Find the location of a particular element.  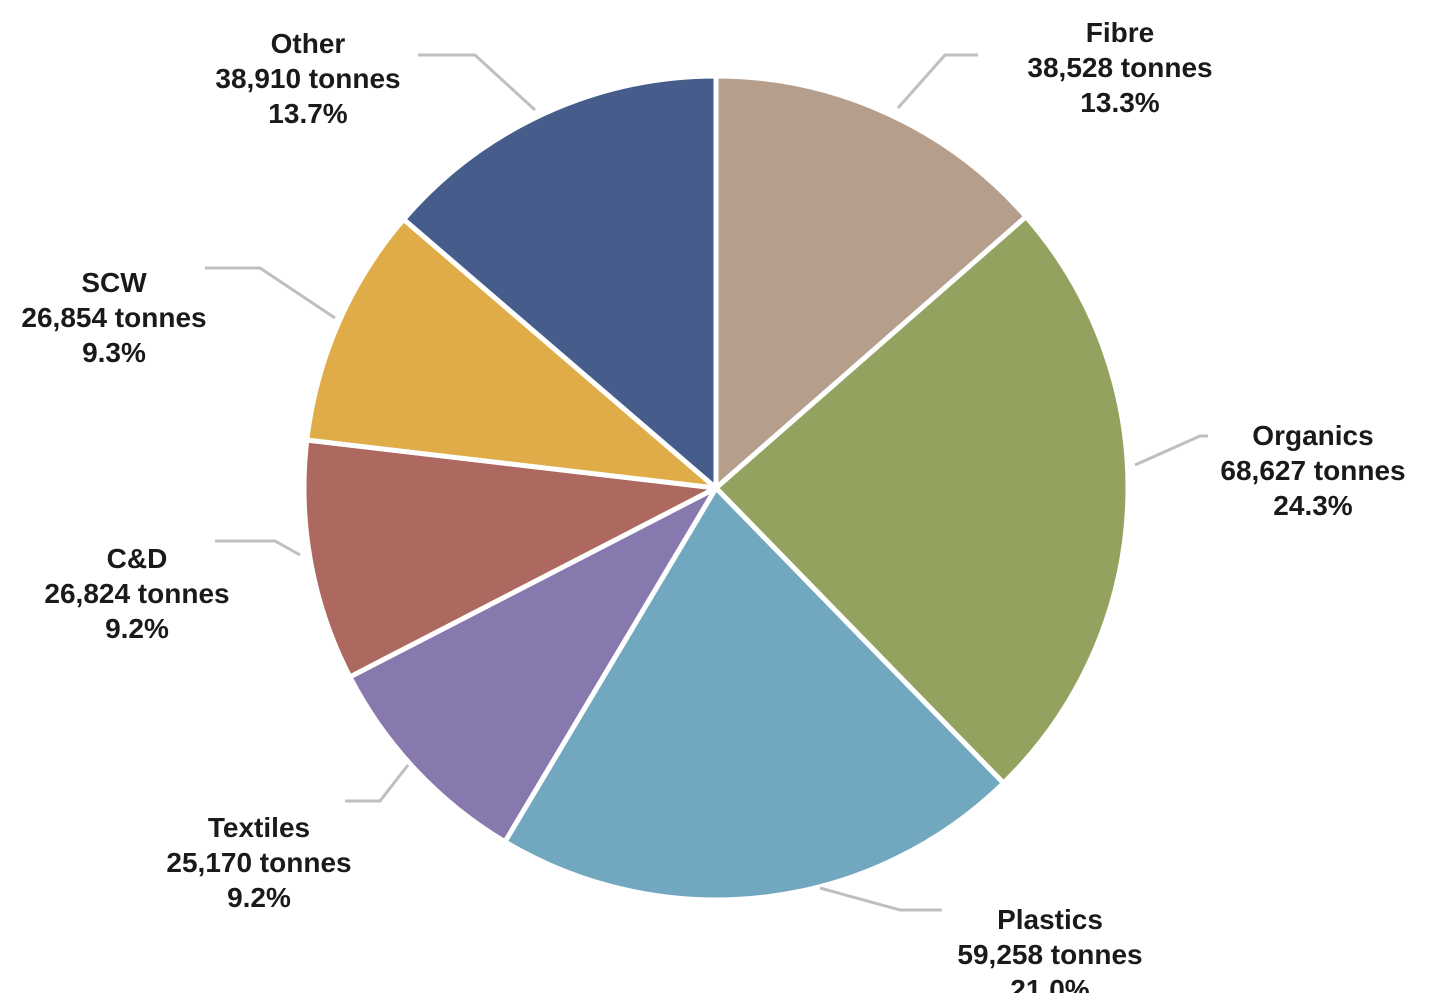

slice-label-scw-tonnes: 26,854 tonnes is located at coordinates (113, 317).